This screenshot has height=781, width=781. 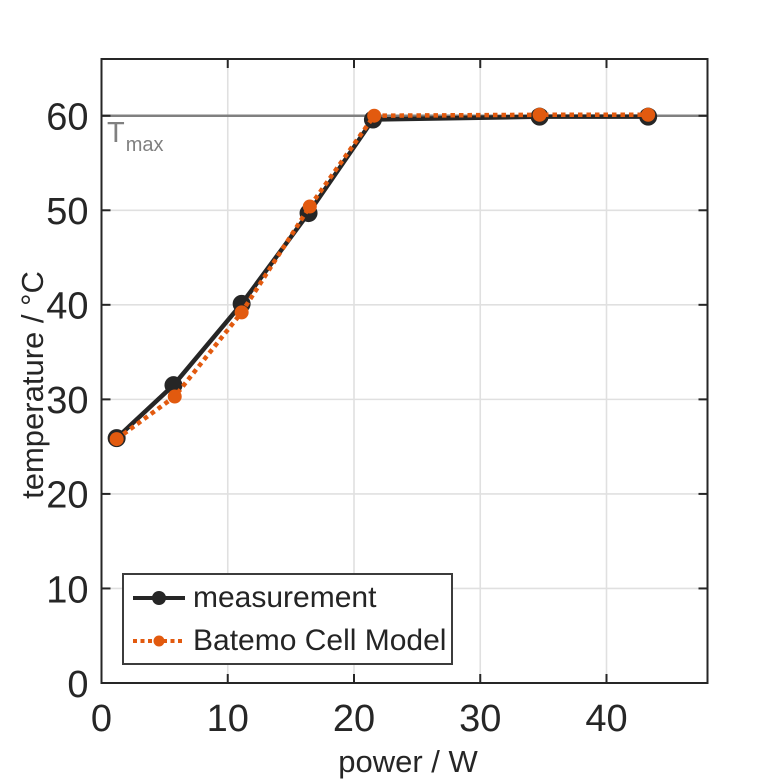 I want to click on tmax-annotation-main: T, so click(x=116, y=133).